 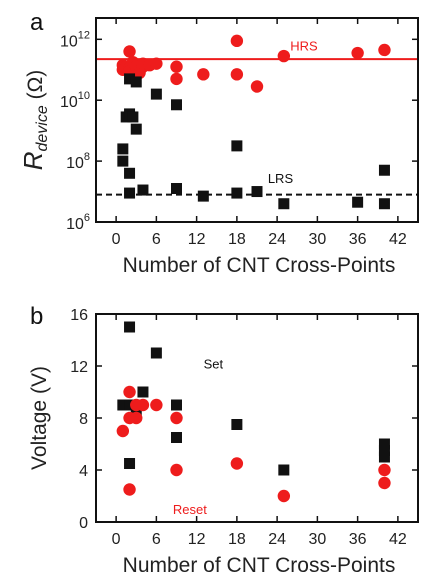 What do you see at coordinates (358, 239) in the screenshot?
I see `x-tick-label-a: 36` at bounding box center [358, 239].